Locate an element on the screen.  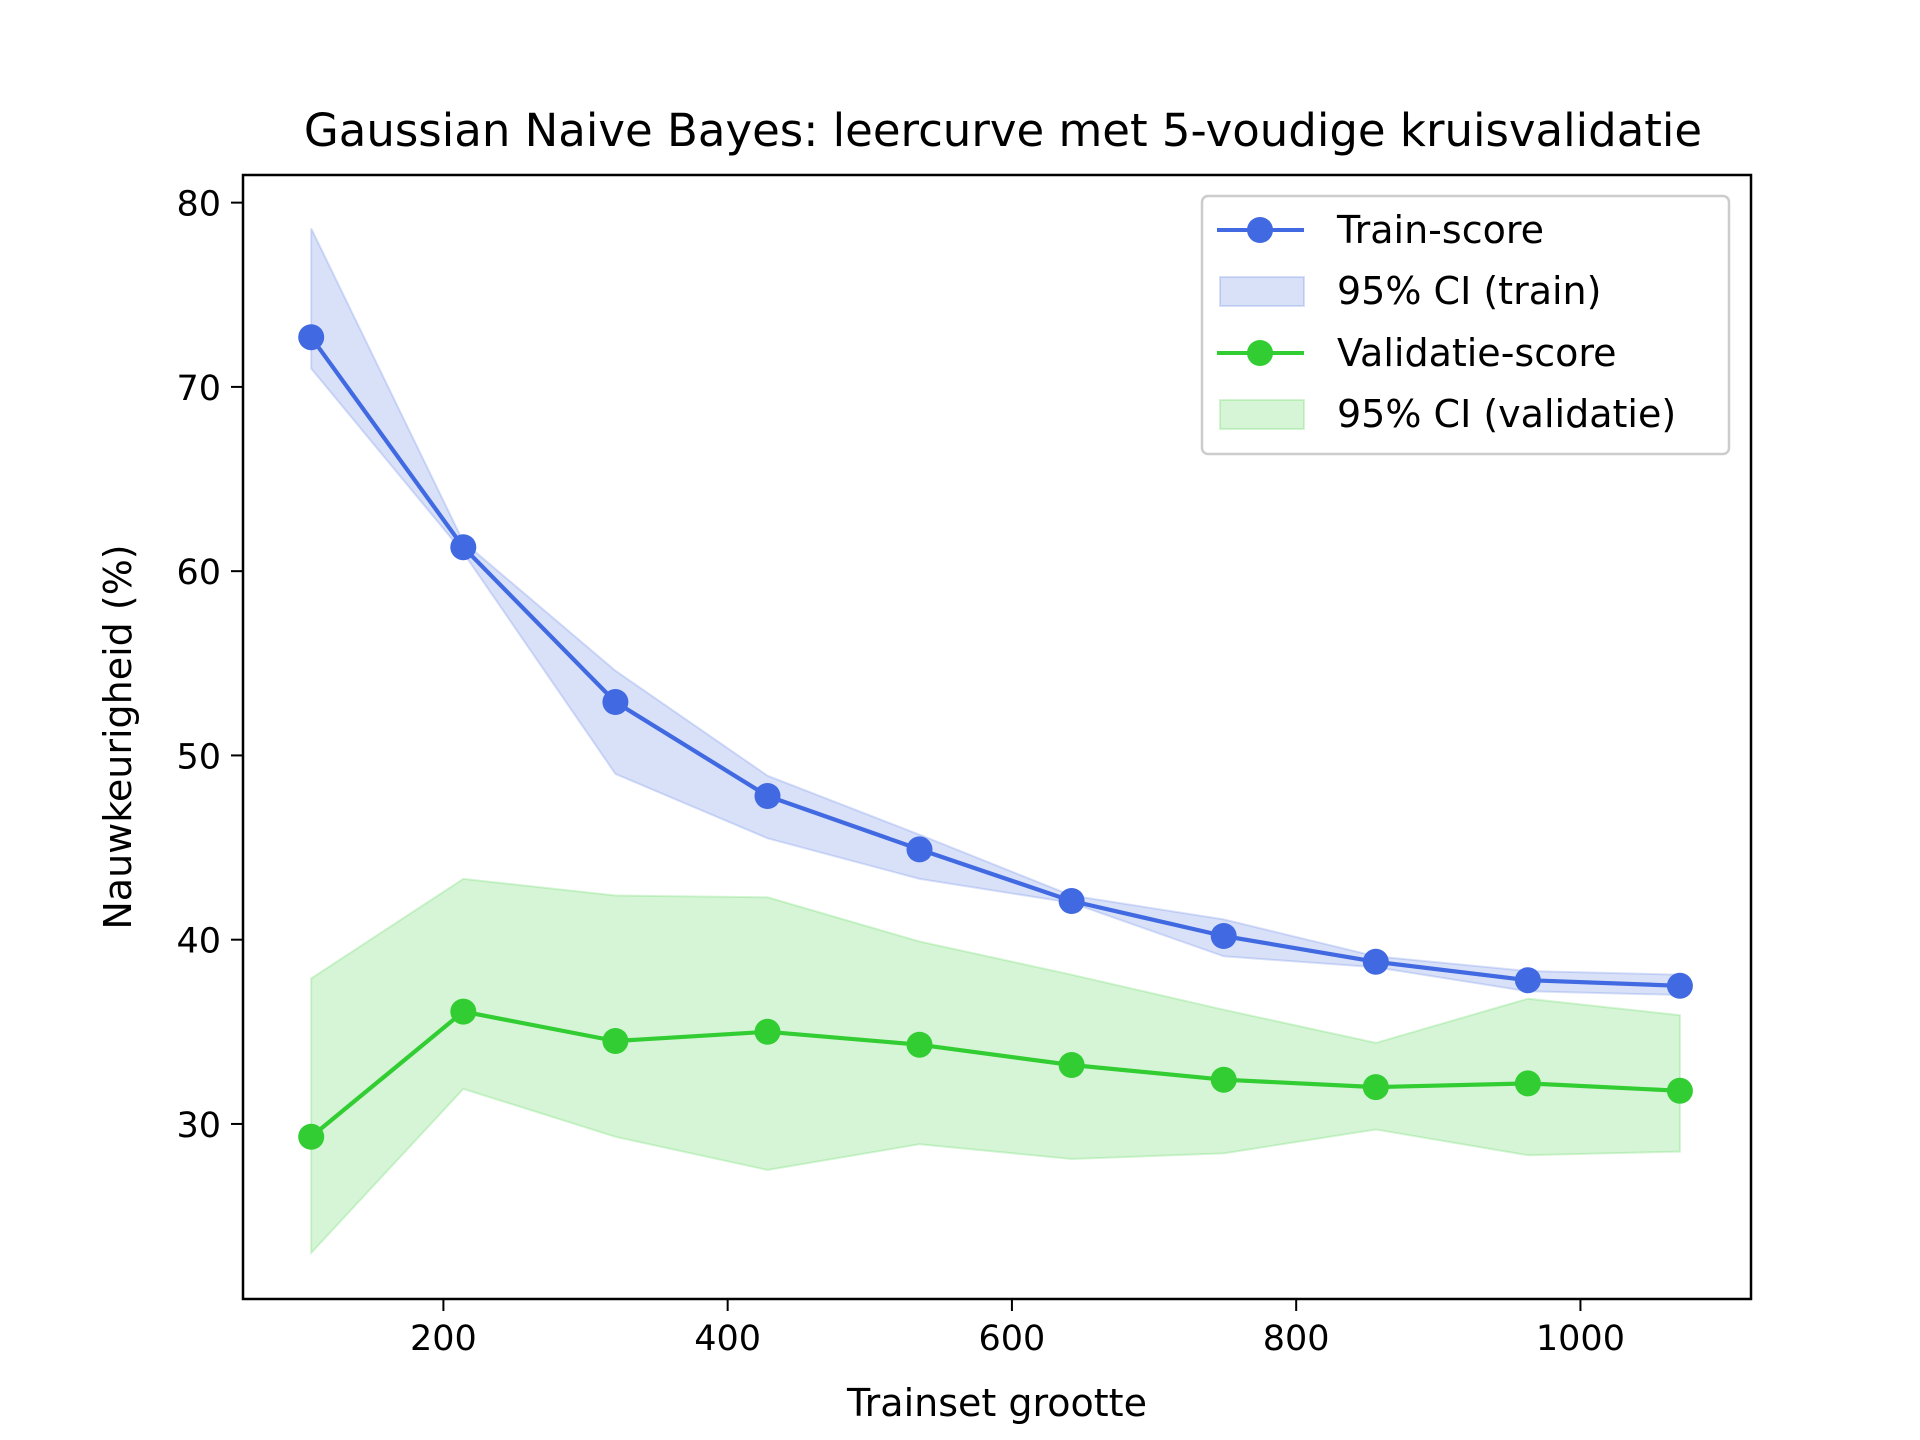
x-axis: 200 400 600 800 1000 is located at coordinates (1017, 1329).